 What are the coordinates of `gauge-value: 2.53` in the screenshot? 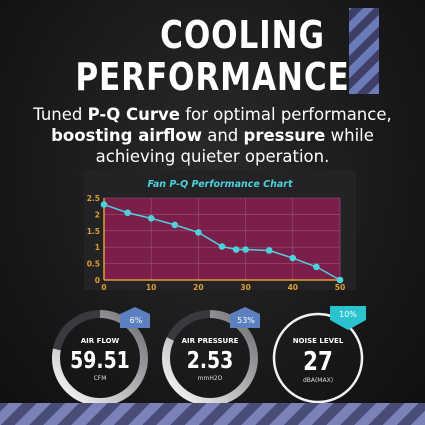 It's located at (210, 359).